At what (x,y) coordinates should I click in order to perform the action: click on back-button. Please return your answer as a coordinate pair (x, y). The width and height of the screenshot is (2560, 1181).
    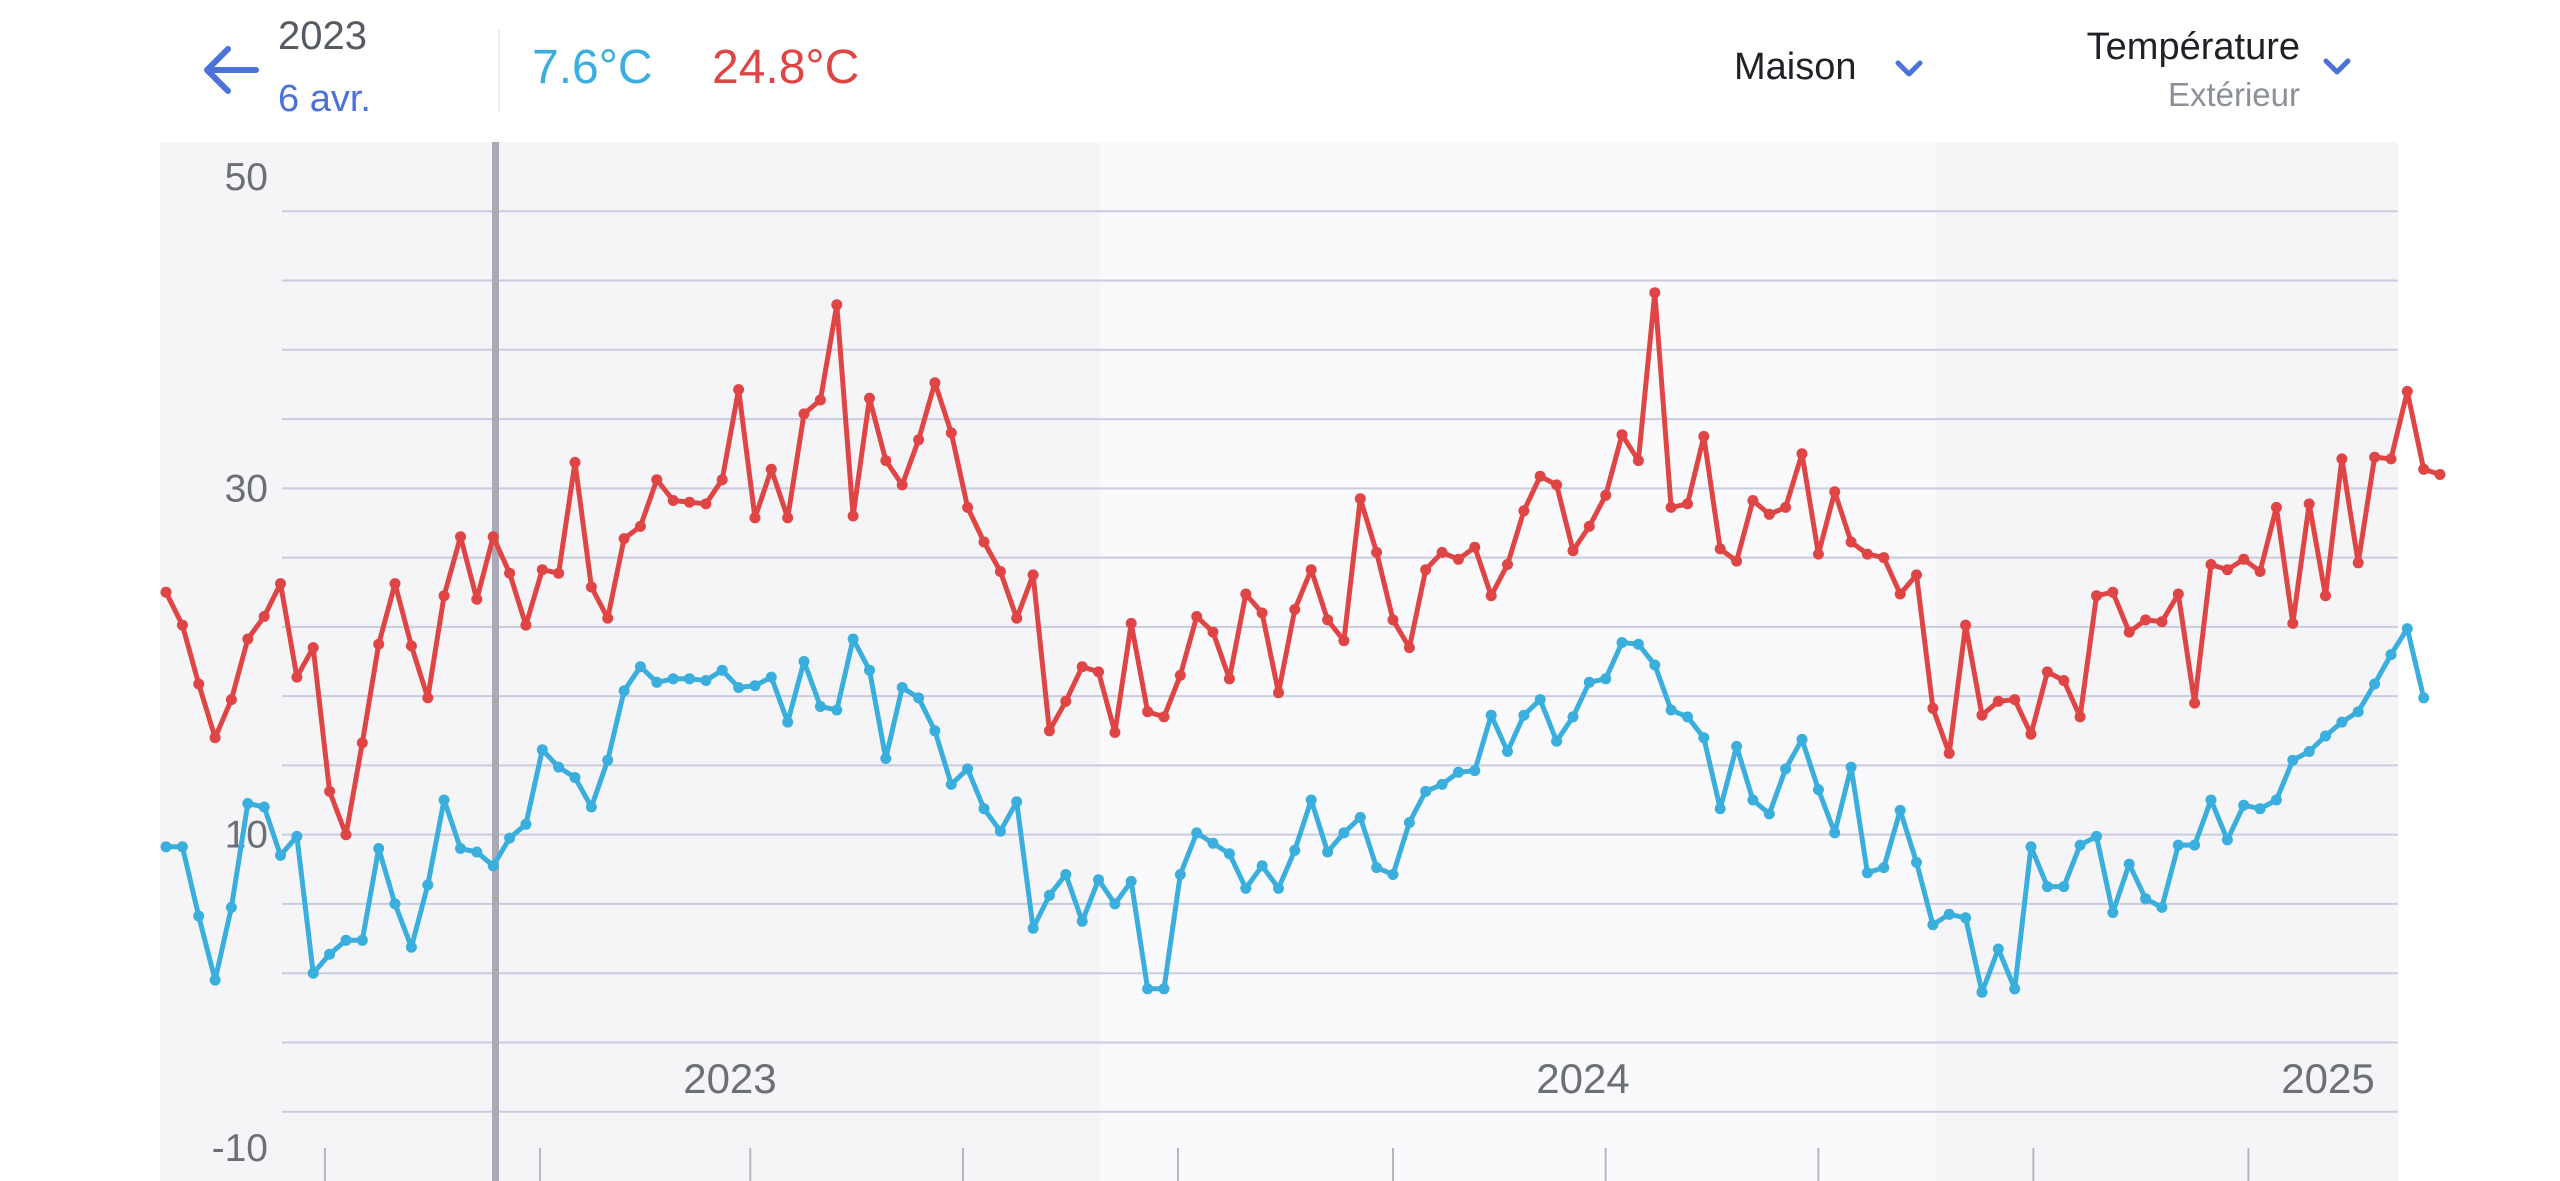
    Looking at the image, I should click on (231, 70).